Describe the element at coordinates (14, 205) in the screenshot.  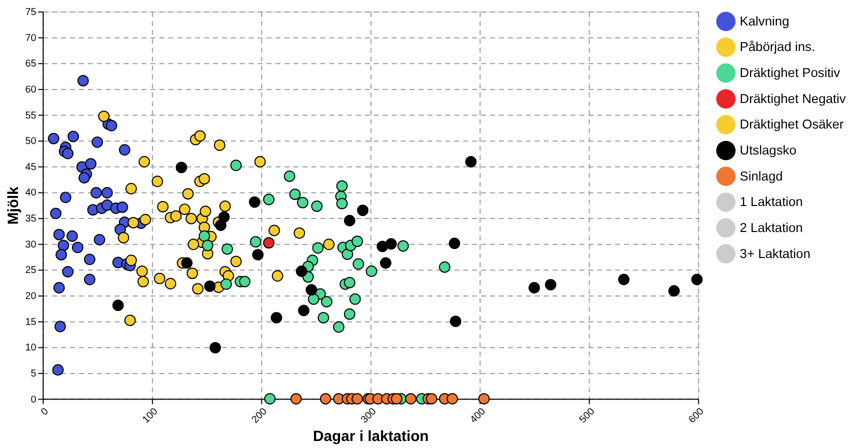
I see `y-axis-title: Mjölk` at that location.